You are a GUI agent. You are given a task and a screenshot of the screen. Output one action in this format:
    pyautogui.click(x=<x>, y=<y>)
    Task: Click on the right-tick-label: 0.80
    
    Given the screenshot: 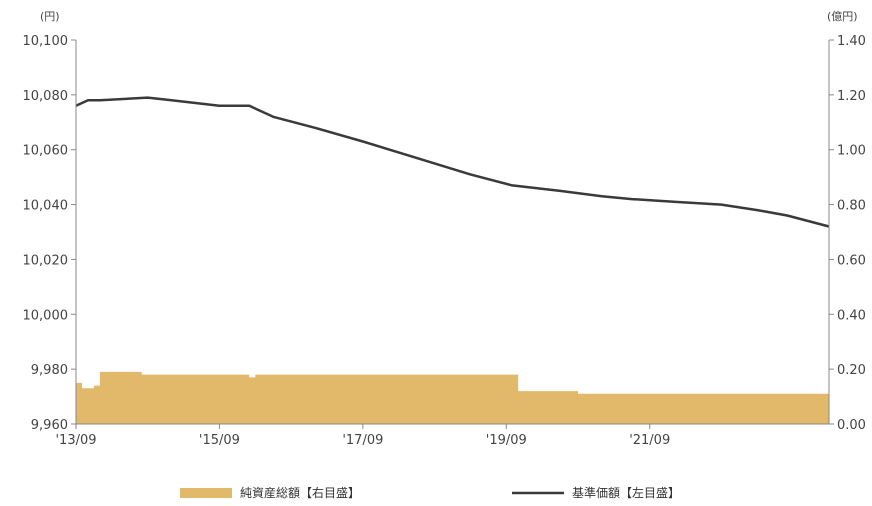 What is the action you would take?
    pyautogui.click(x=851, y=206)
    